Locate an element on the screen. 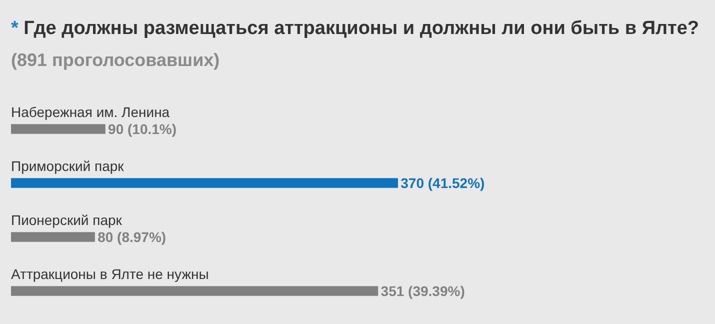 The height and width of the screenshot is (324, 715). chart-title: * Где должны размещаться аттракционы и должны ли они быть в Ялте? is located at coordinates (355, 29).